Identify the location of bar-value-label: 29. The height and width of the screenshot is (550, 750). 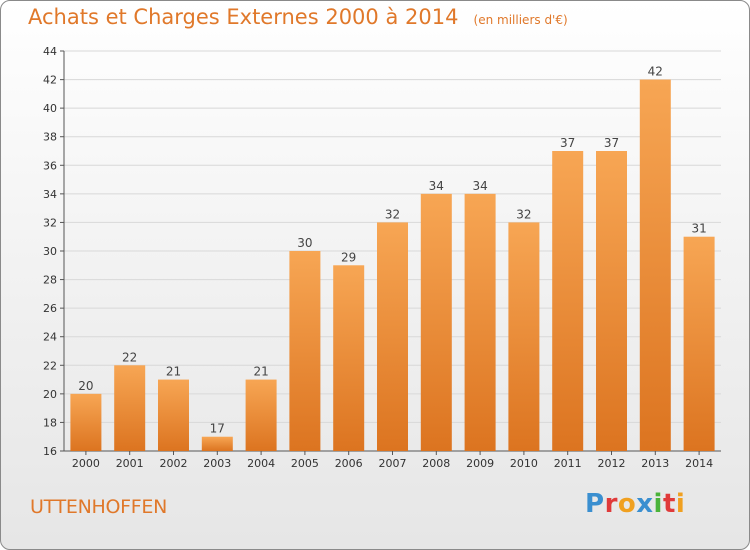
(348, 257).